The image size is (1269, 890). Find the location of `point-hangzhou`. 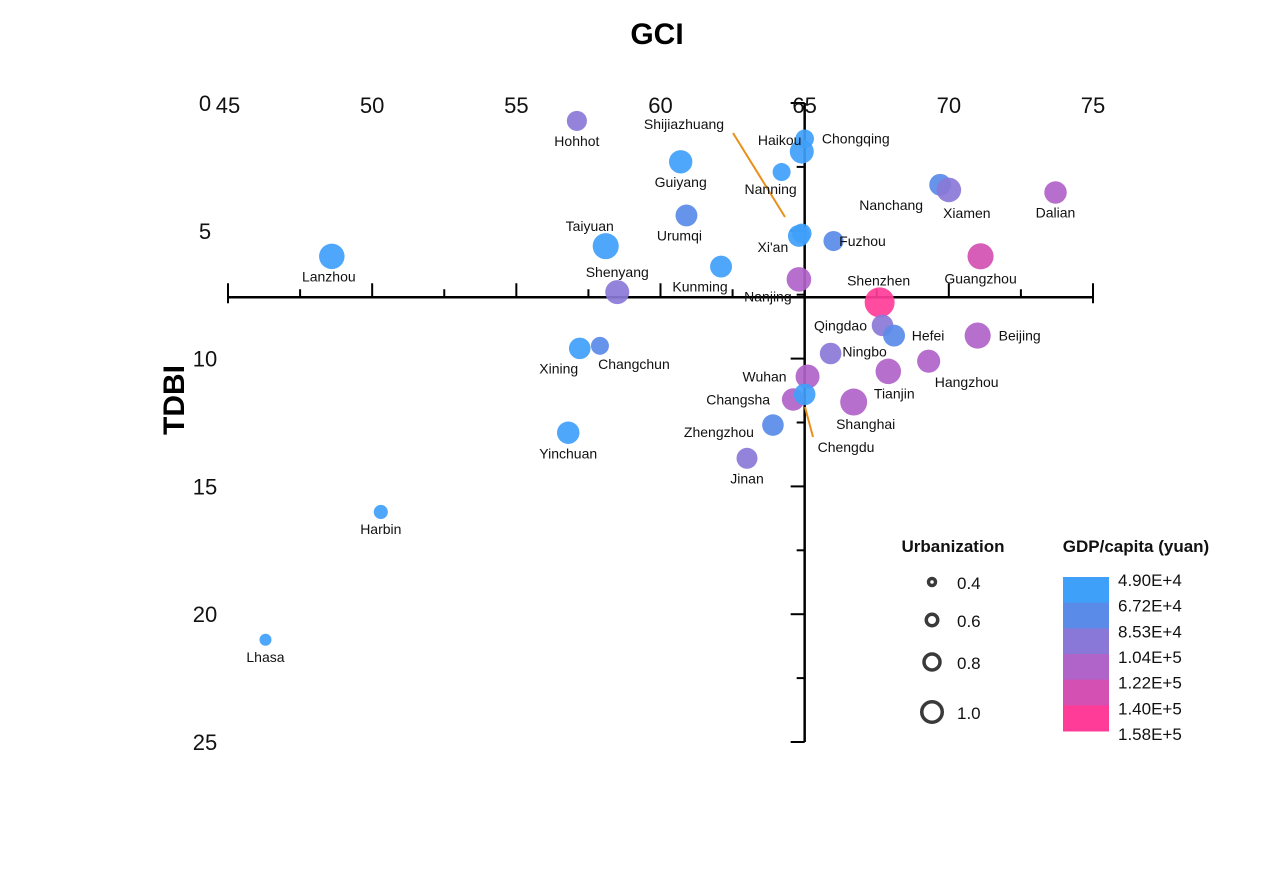

point-hangzhou is located at coordinates (929, 361).